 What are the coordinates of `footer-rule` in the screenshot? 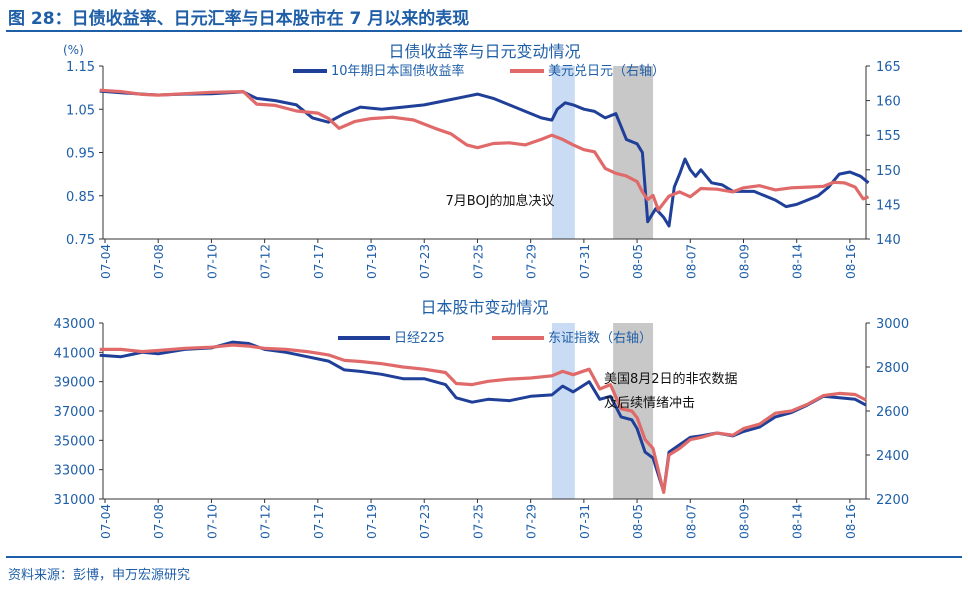 It's located at (484, 557).